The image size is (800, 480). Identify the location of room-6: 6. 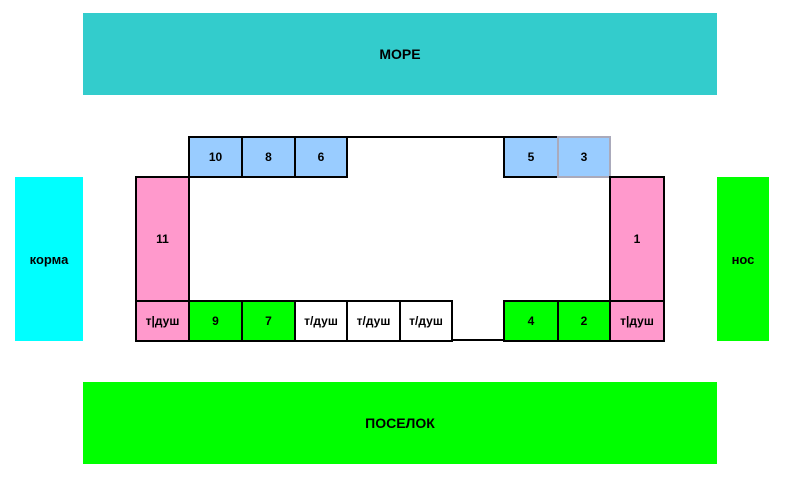
(321, 157).